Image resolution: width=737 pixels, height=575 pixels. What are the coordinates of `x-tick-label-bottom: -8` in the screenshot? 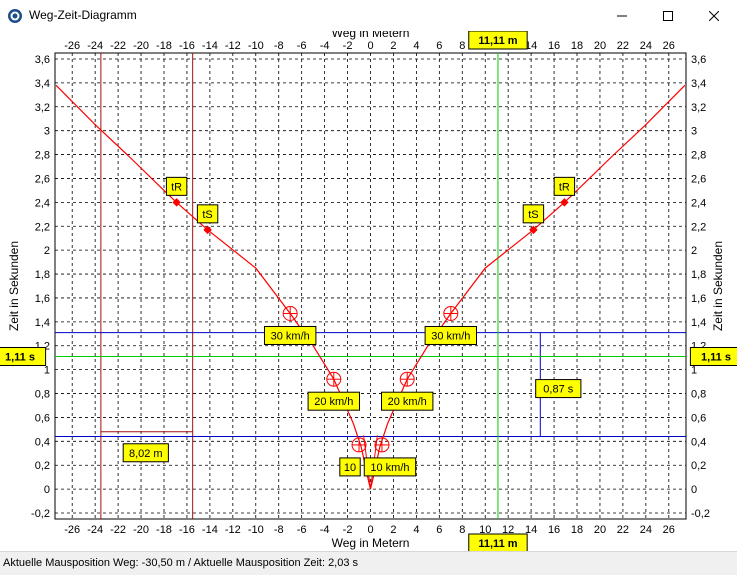 It's located at (279, 530).